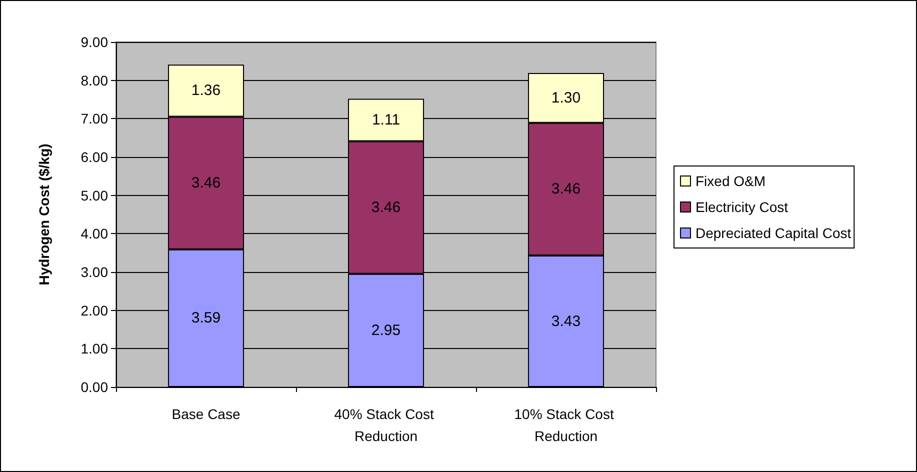  I want to click on legend-label: Electricity Cost, so click(742, 207).